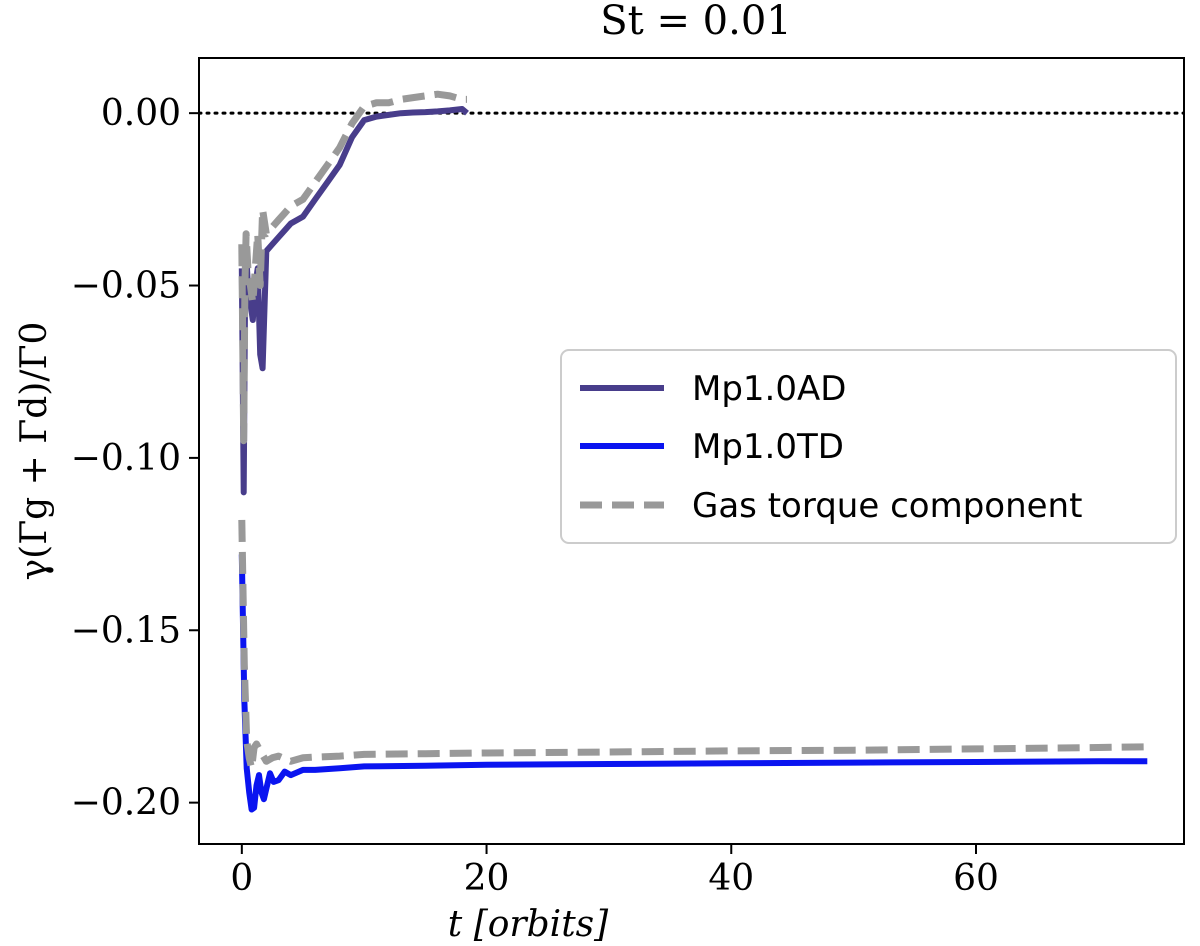 Image resolution: width=1200 pixels, height=946 pixels. I want to click on legend-frame, so click(868, 446).